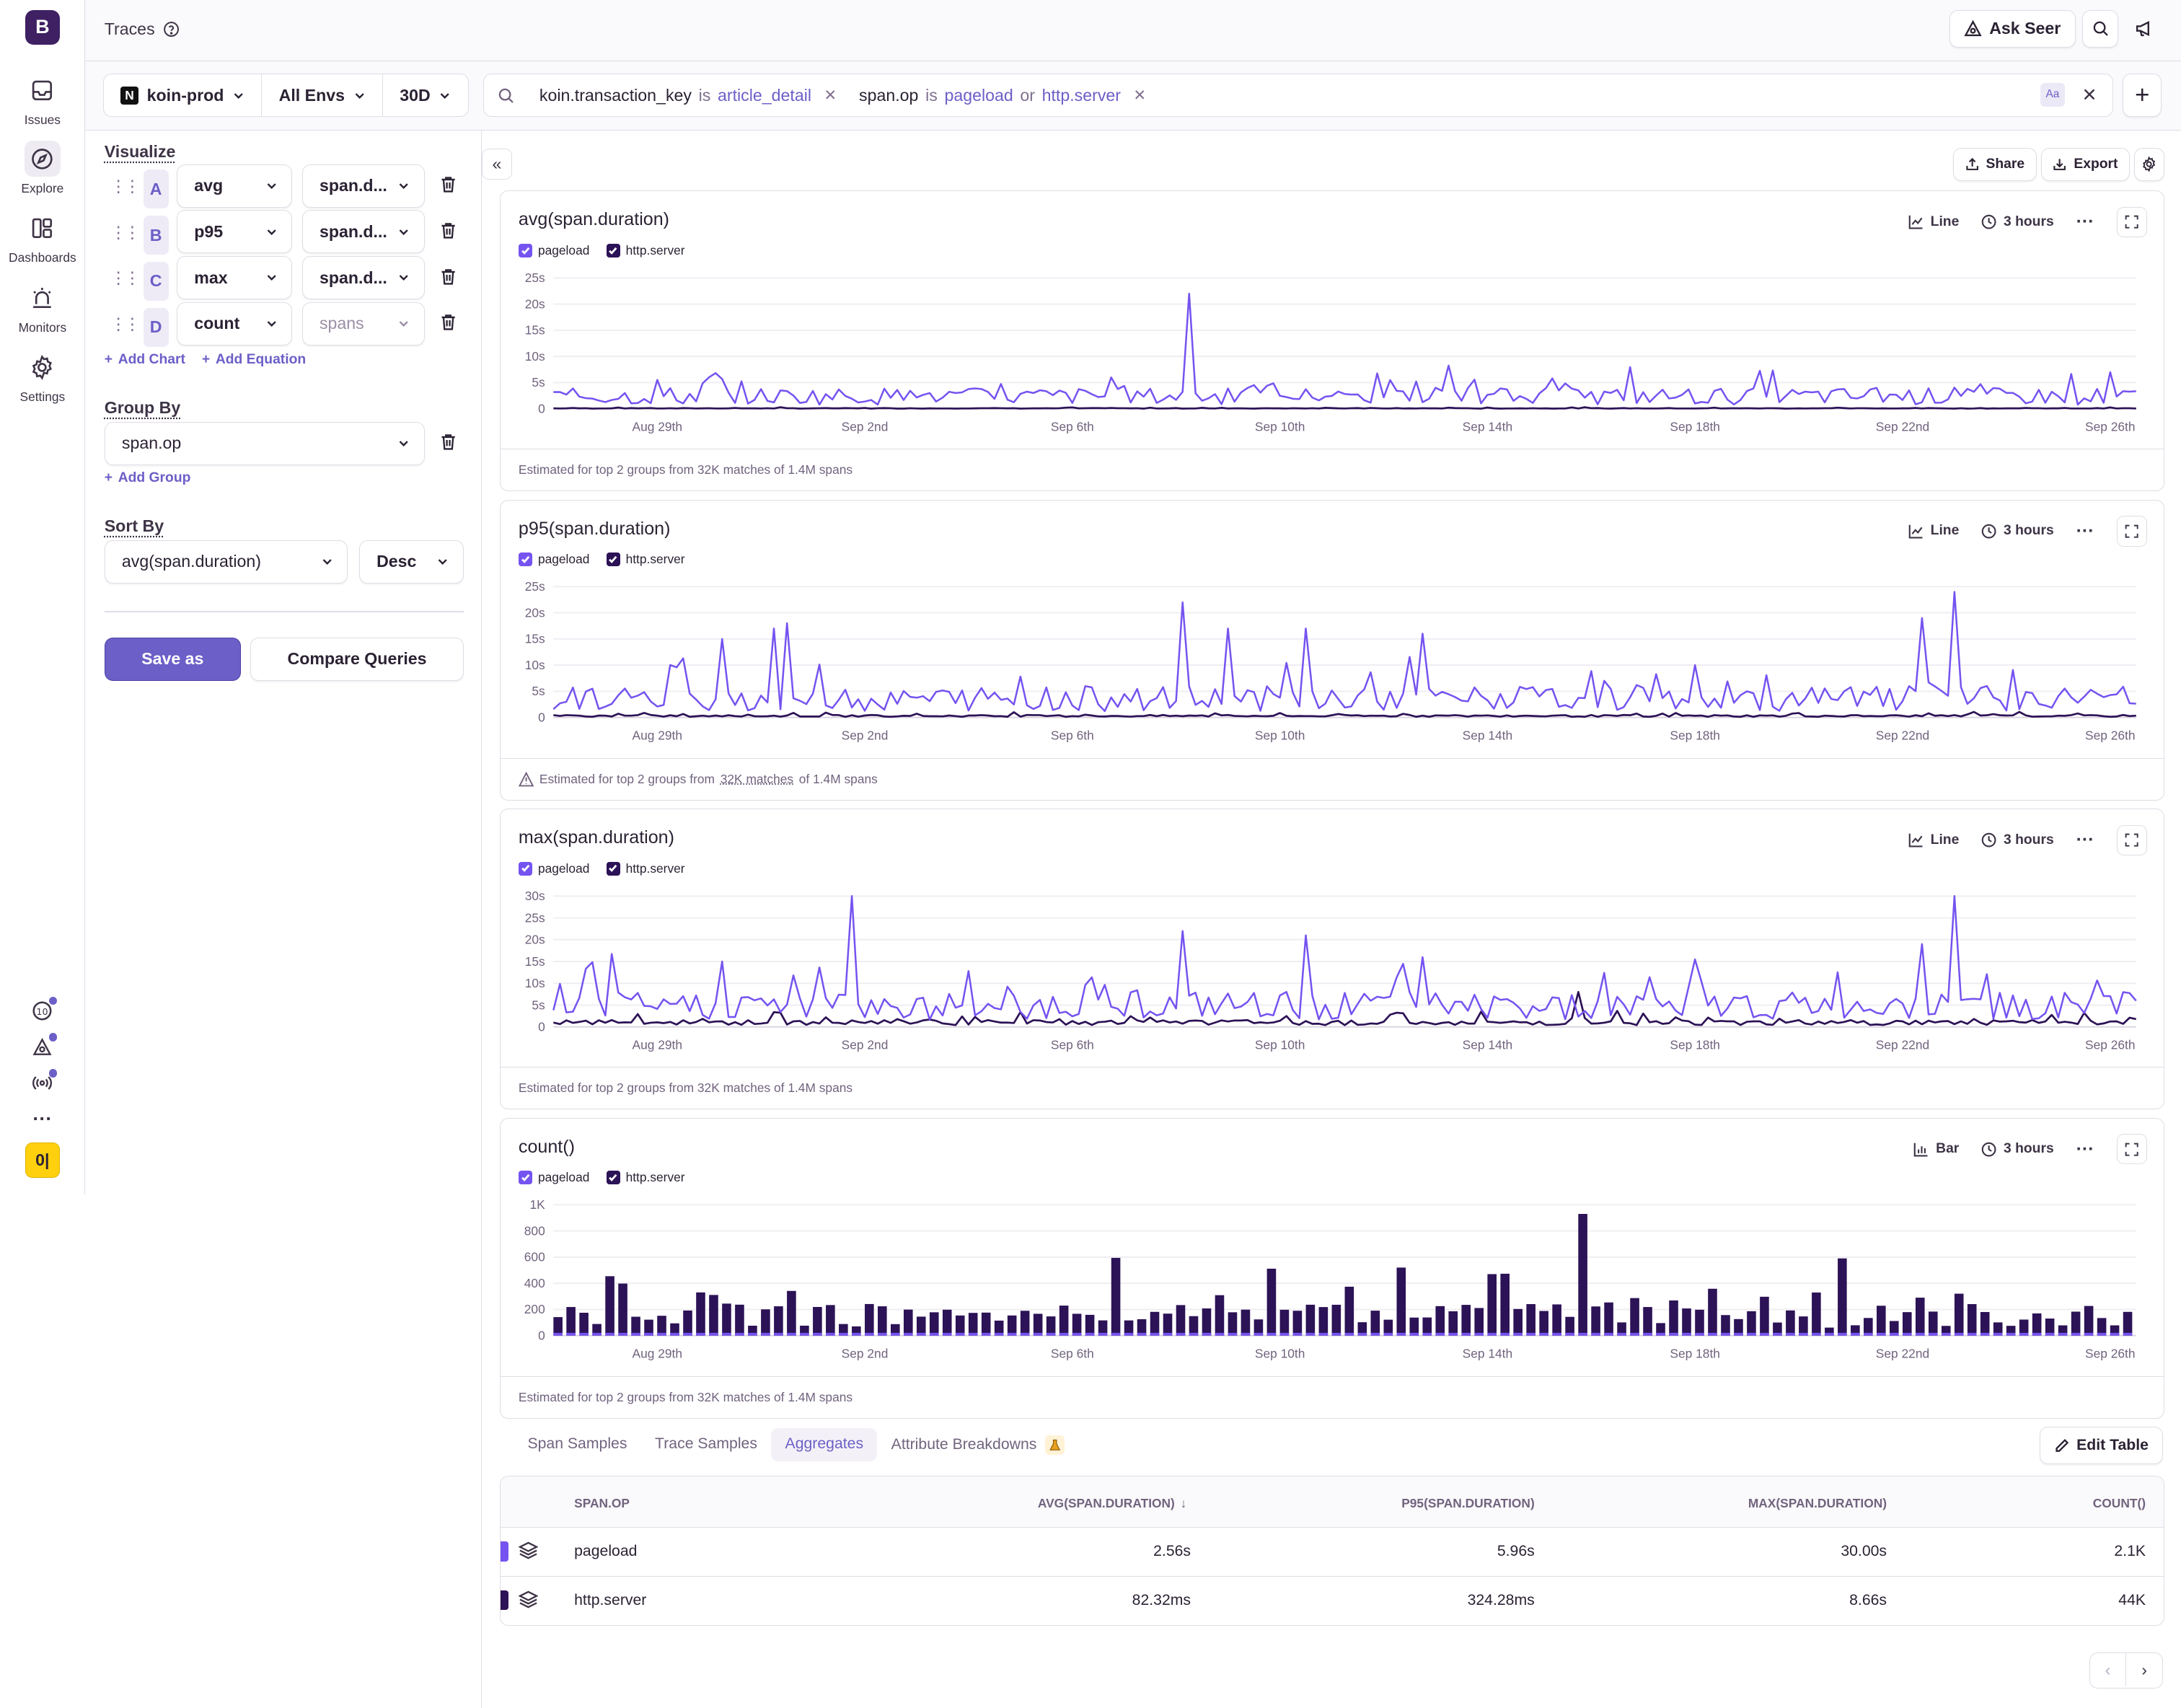 The height and width of the screenshot is (1708, 2181). Describe the element at coordinates (42, 100) in the screenshot. I see `sidebar-item-issues: Issues` at that location.